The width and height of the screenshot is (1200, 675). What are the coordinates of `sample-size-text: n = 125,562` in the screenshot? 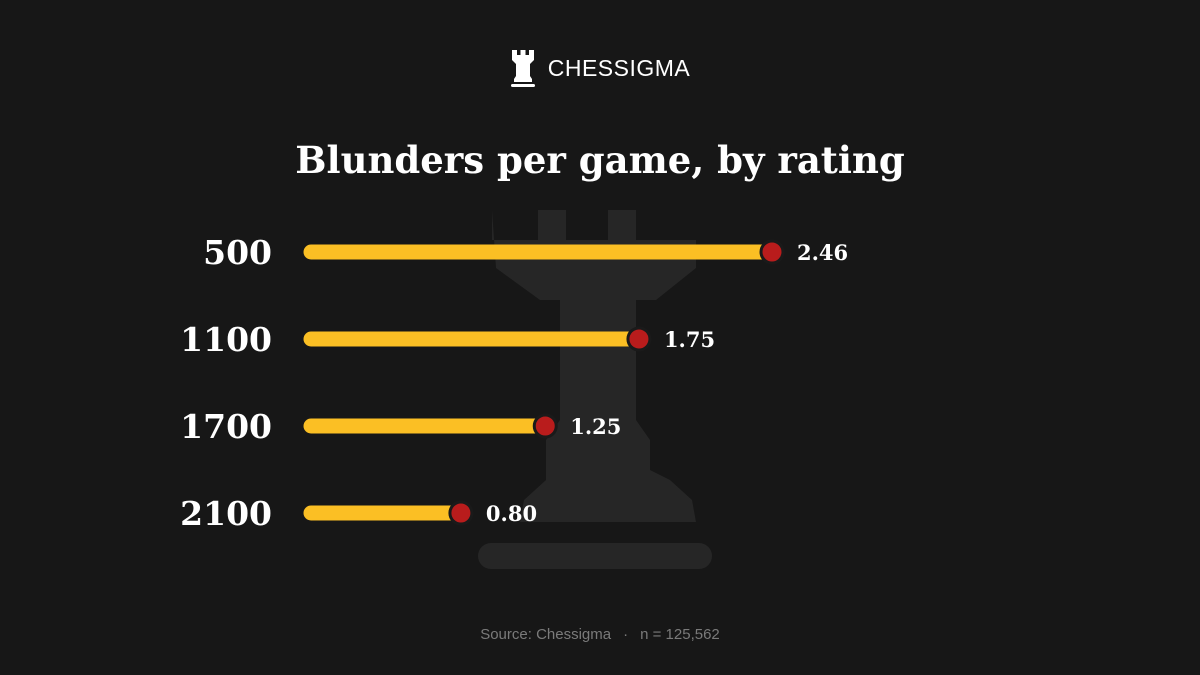 It's located at (680, 634).